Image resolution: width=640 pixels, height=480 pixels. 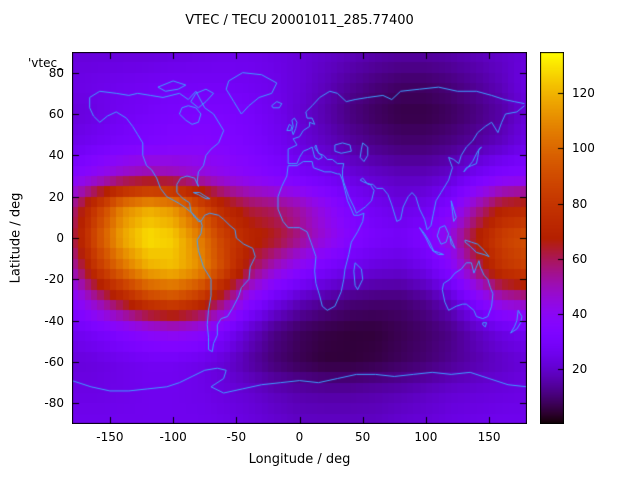 I want to click on colorbar-tick-label: 80, so click(x=580, y=203).